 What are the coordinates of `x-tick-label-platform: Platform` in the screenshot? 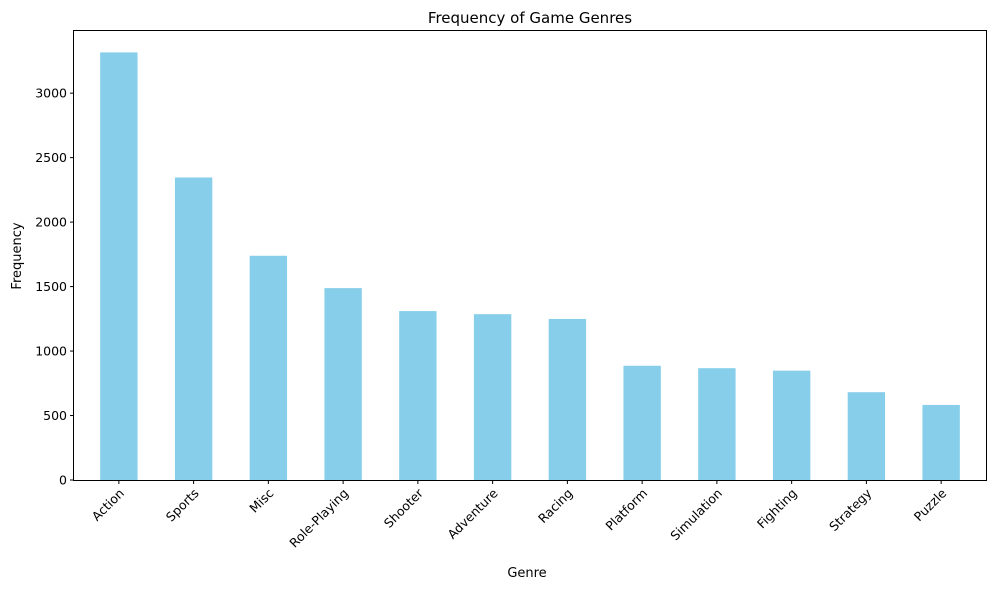 It's located at (626, 510).